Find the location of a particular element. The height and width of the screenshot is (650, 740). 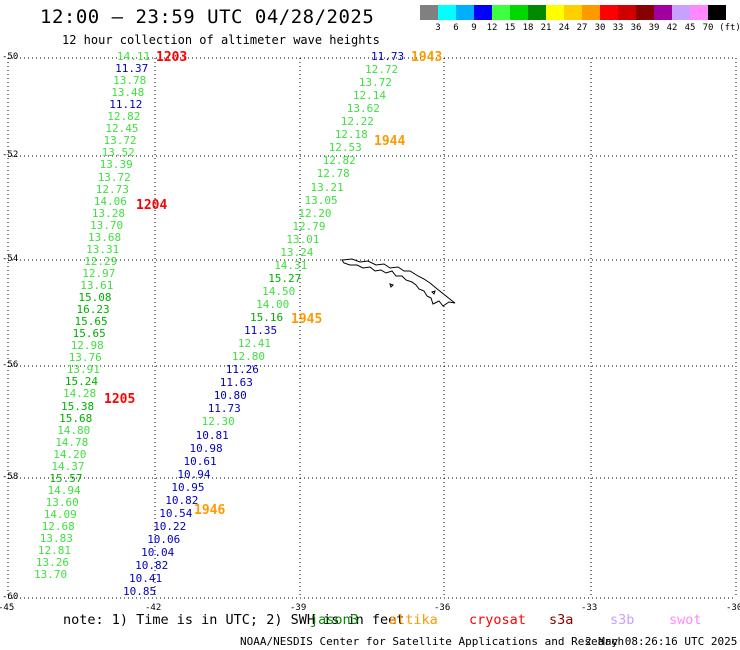

wave-height-value: 13.26 is located at coordinates (52, 563).